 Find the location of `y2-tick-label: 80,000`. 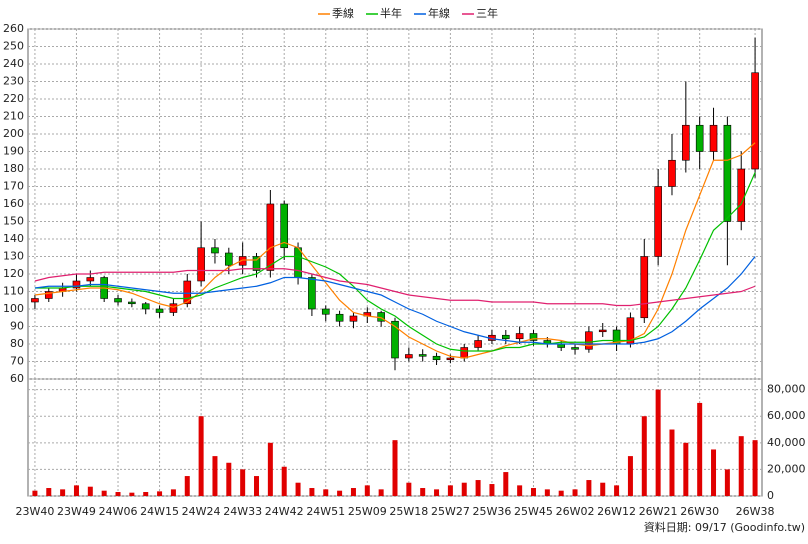

y2-tick-label: 80,000 is located at coordinates (786, 389).